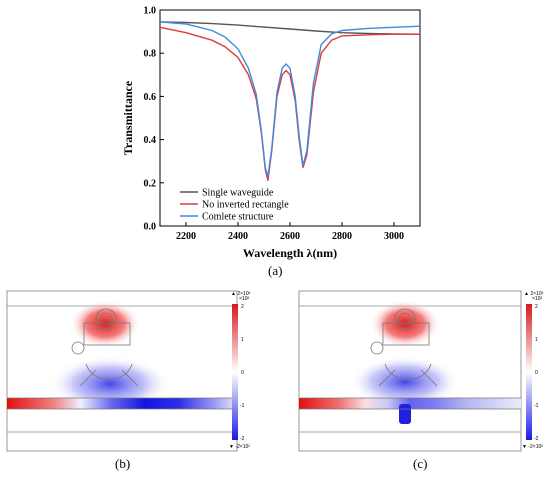 This screenshot has height=477, width=550. Describe the element at coordinates (150, 97) in the screenshot. I see `y-tick-label: 0.6` at that location.